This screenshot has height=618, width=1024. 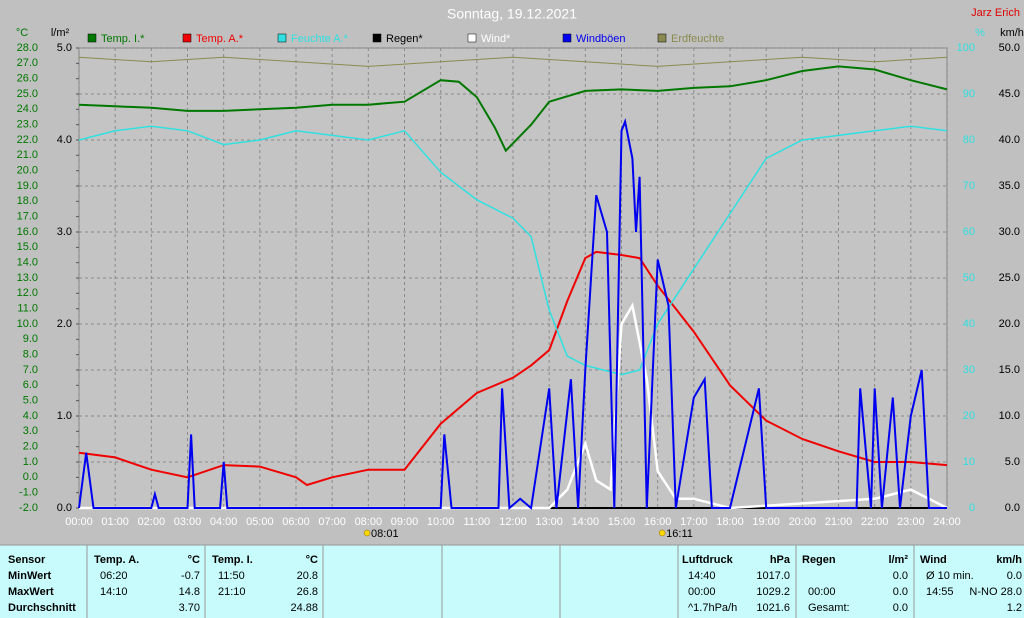 What do you see at coordinates (1009, 232) in the screenshot?
I see `y3-tick-label: 30.0` at bounding box center [1009, 232].